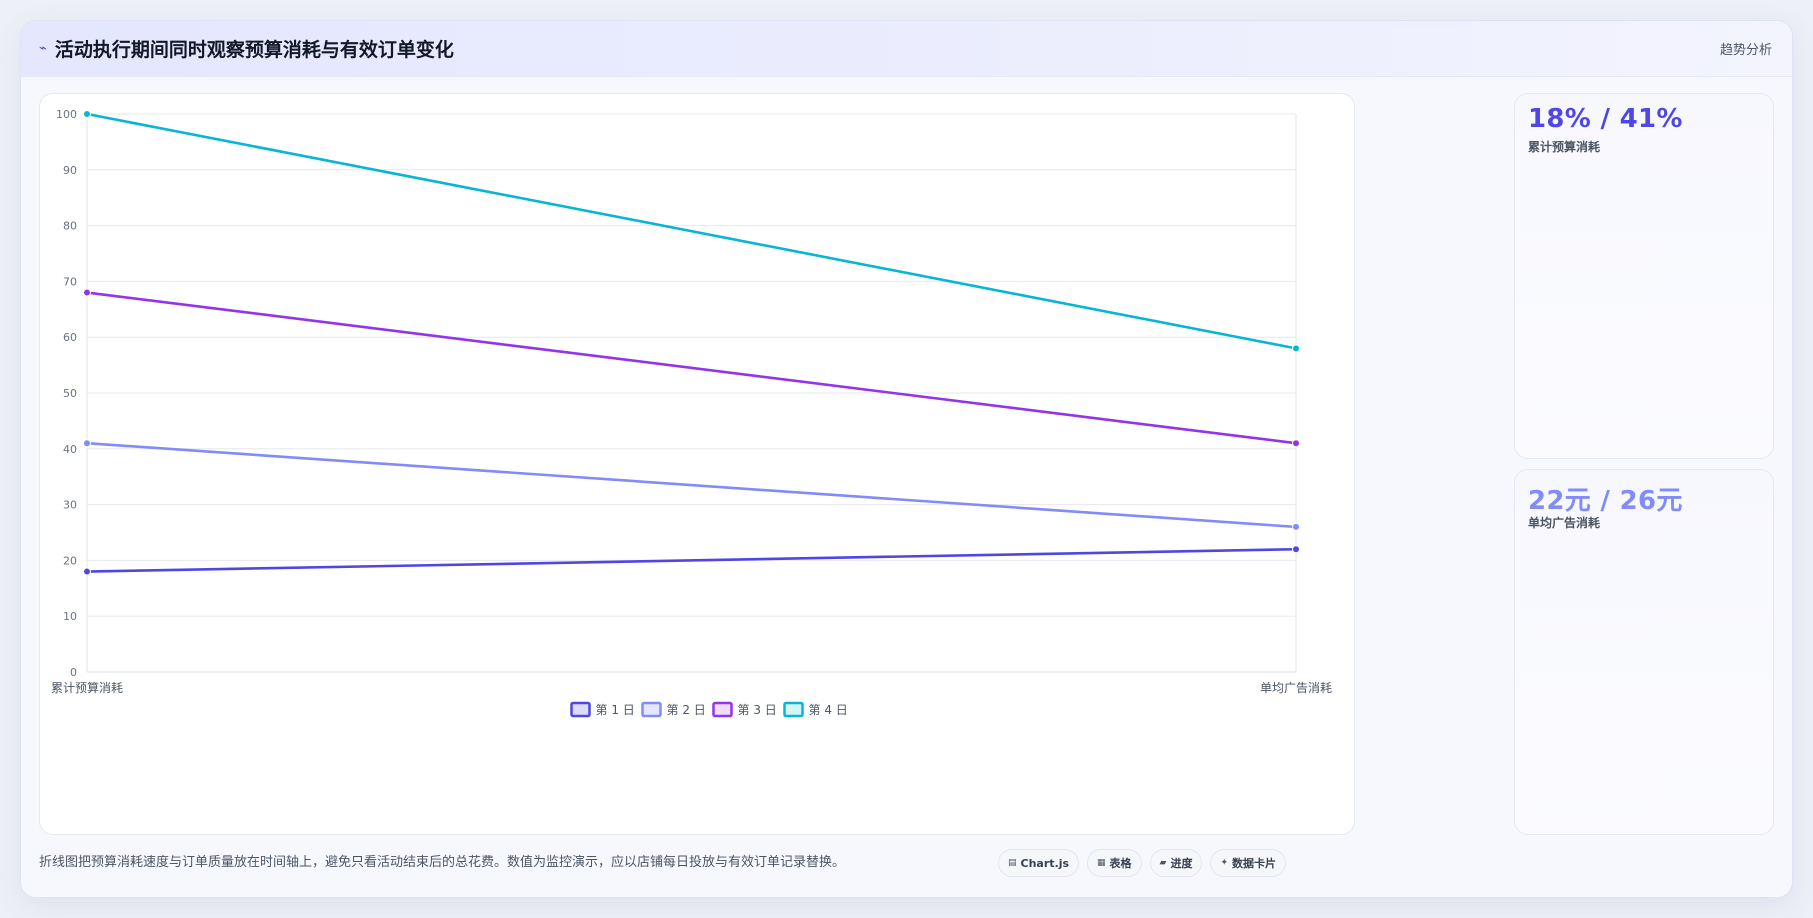 The height and width of the screenshot is (918, 1813). Describe the element at coordinates (615, 710) in the screenshot. I see `legend-label: 第 1 日` at that location.